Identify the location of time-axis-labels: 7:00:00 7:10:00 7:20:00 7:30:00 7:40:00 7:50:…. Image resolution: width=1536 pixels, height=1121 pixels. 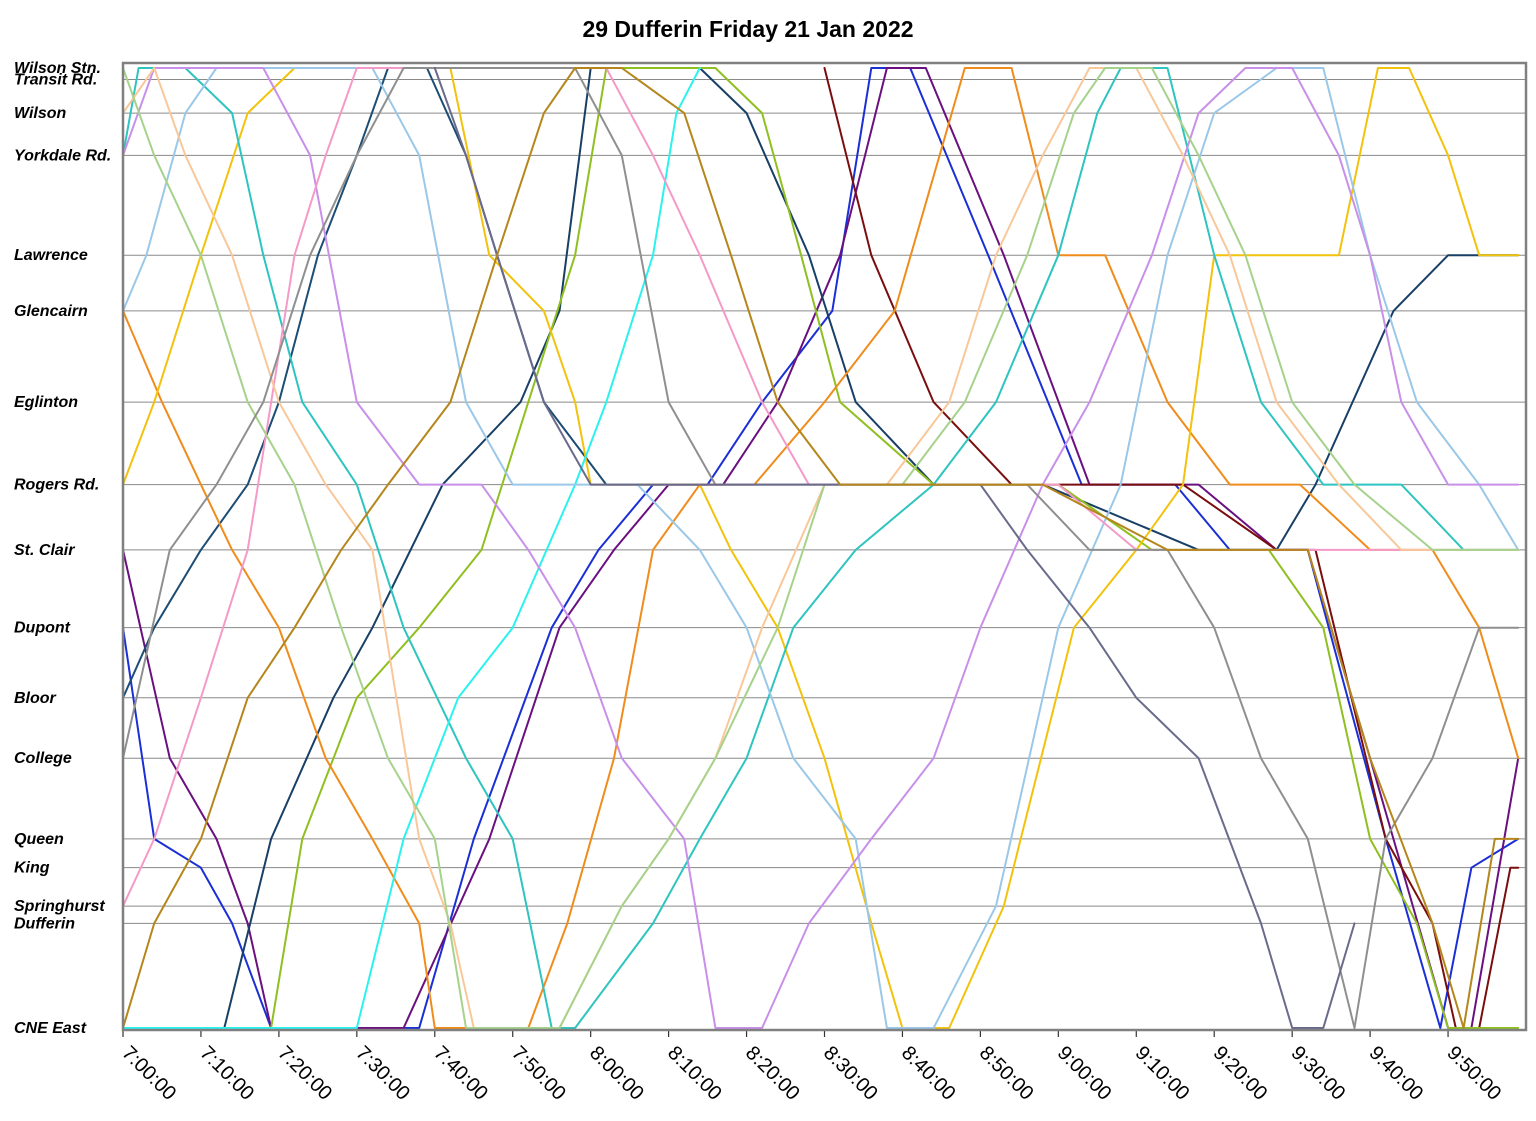
(811, 1067).